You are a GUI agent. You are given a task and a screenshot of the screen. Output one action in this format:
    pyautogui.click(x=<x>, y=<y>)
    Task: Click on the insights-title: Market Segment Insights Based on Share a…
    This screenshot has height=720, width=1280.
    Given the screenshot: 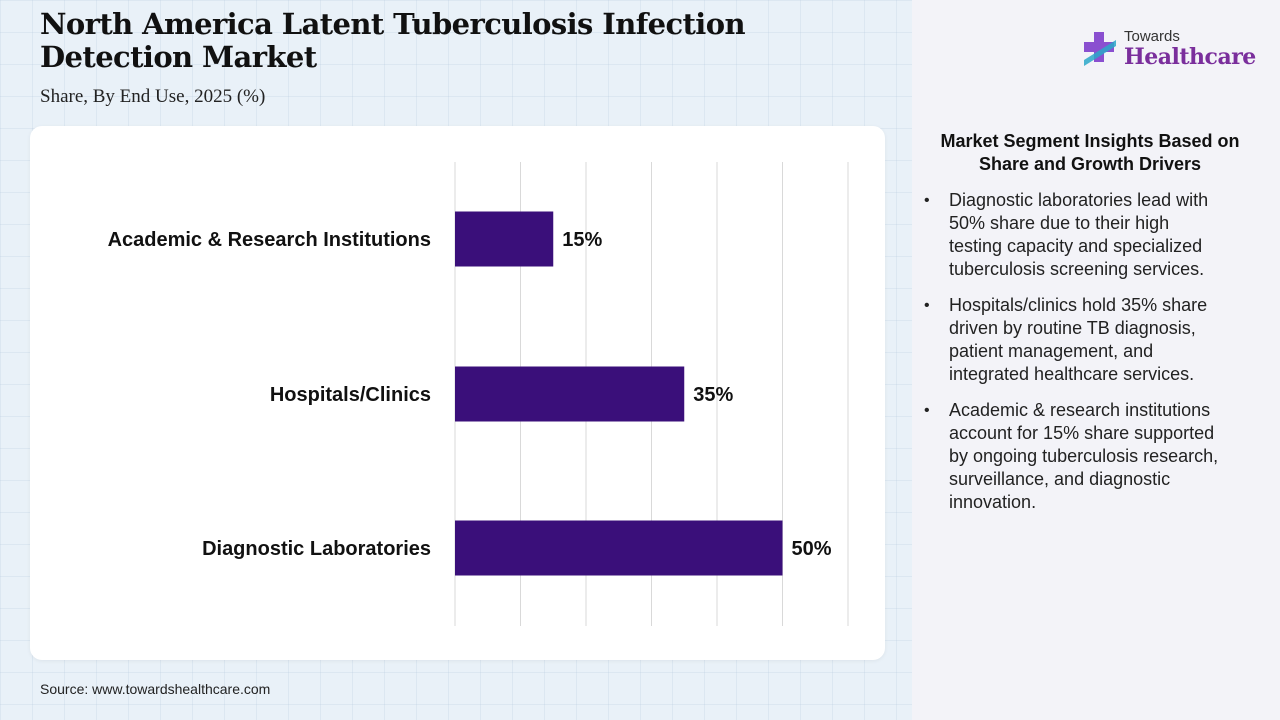 What is the action you would take?
    pyautogui.click(x=1090, y=152)
    